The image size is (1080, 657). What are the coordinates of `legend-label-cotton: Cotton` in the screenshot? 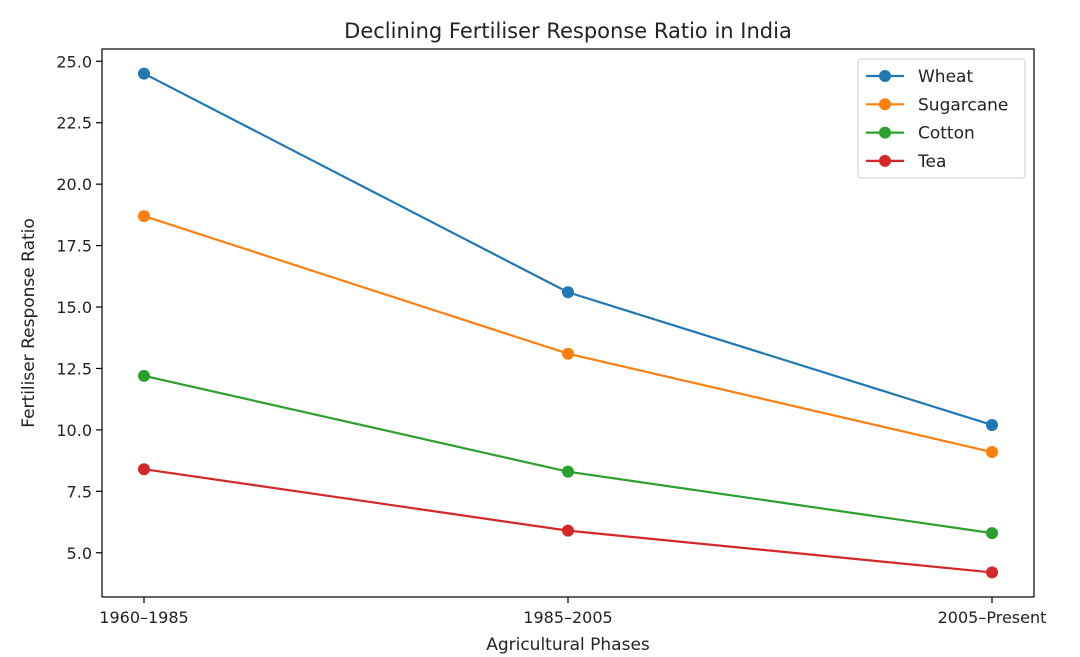 It's located at (946, 134).